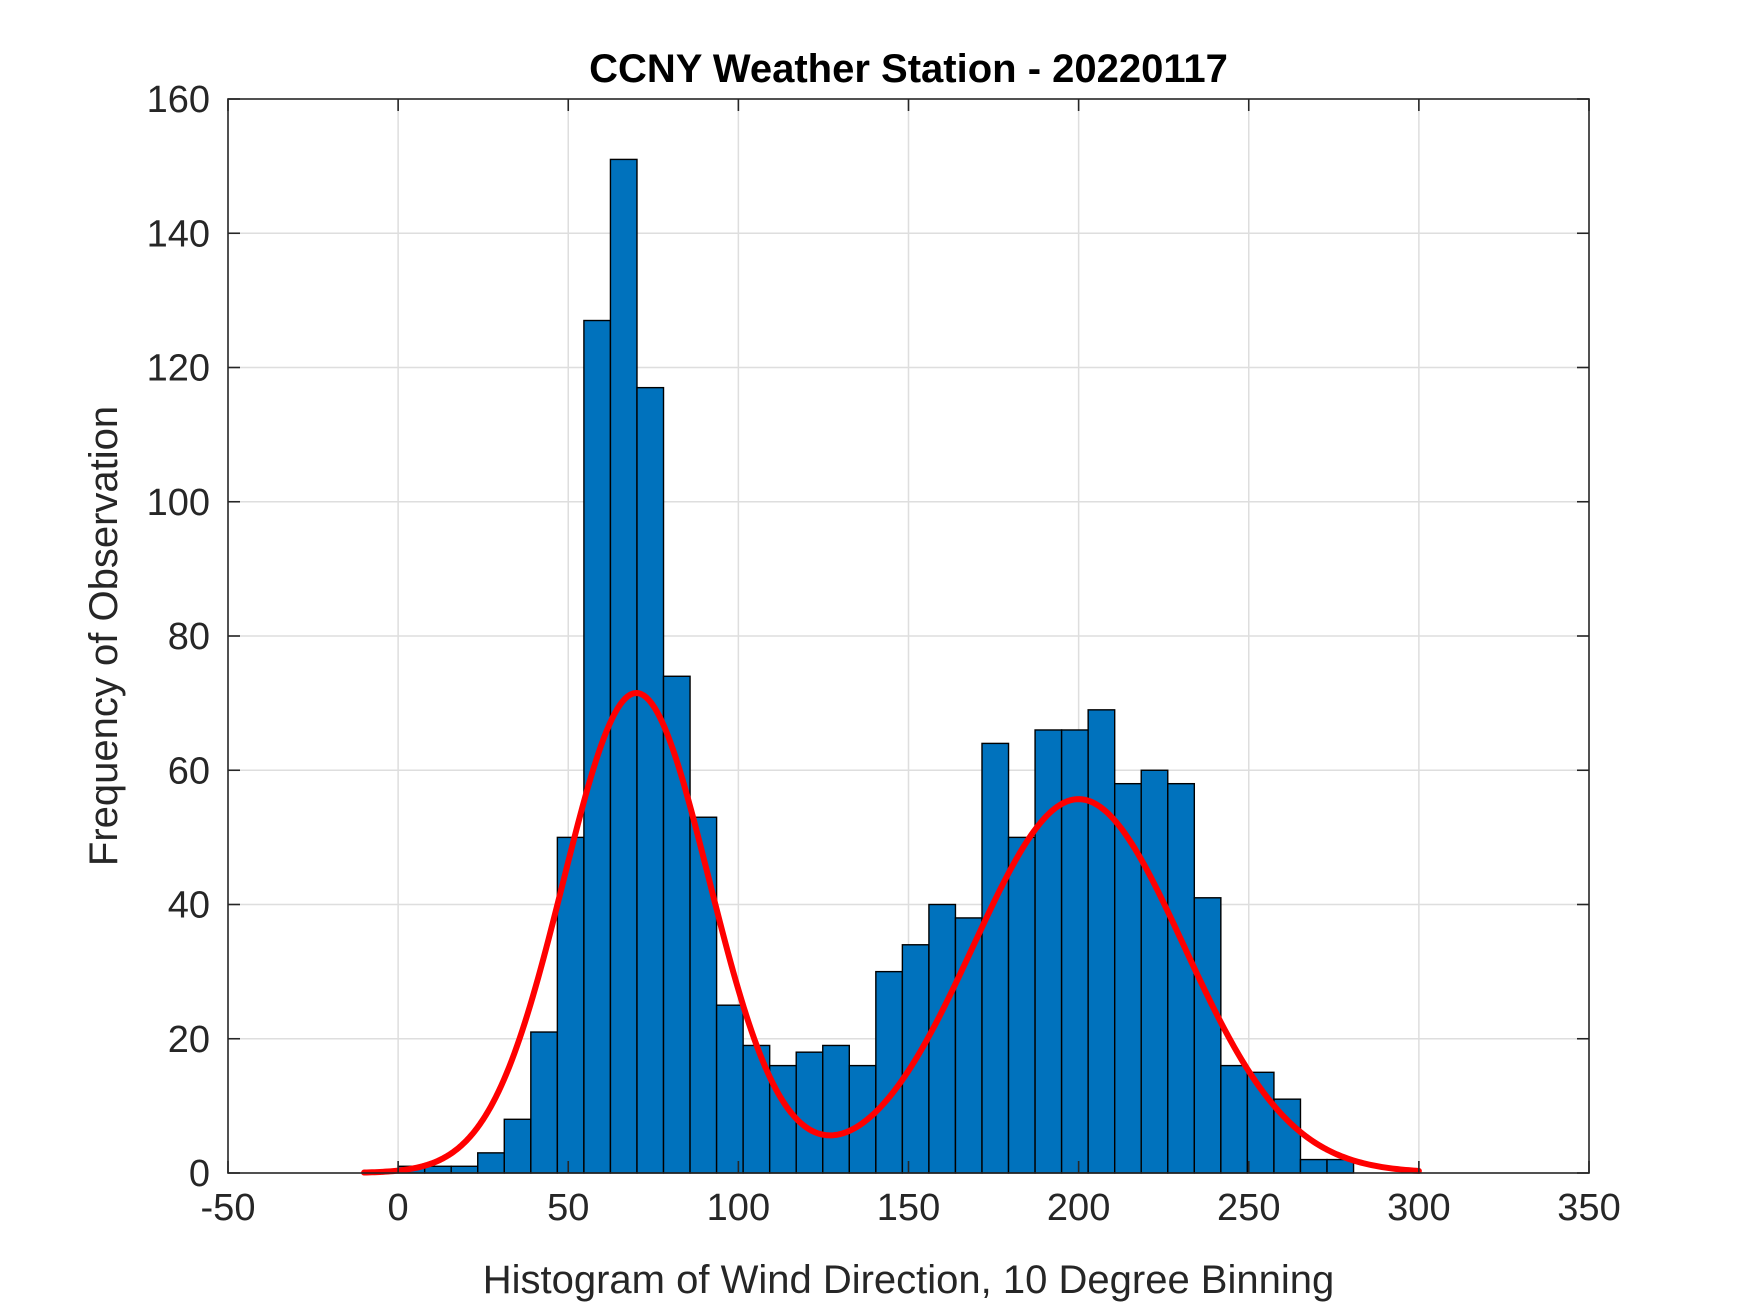 This screenshot has height=1313, width=1750. What do you see at coordinates (189, 906) in the screenshot?
I see `y-tick-label: 40` at bounding box center [189, 906].